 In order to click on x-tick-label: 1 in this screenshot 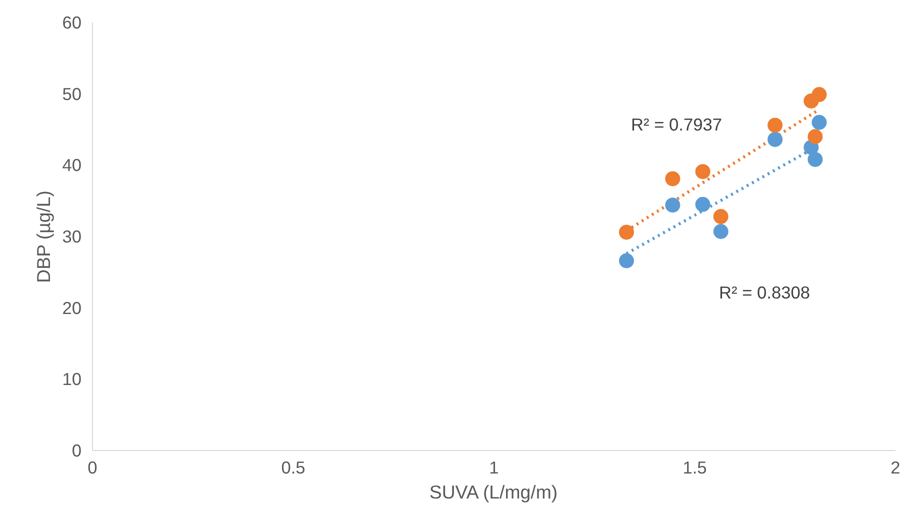, I will do `click(494, 468)`.